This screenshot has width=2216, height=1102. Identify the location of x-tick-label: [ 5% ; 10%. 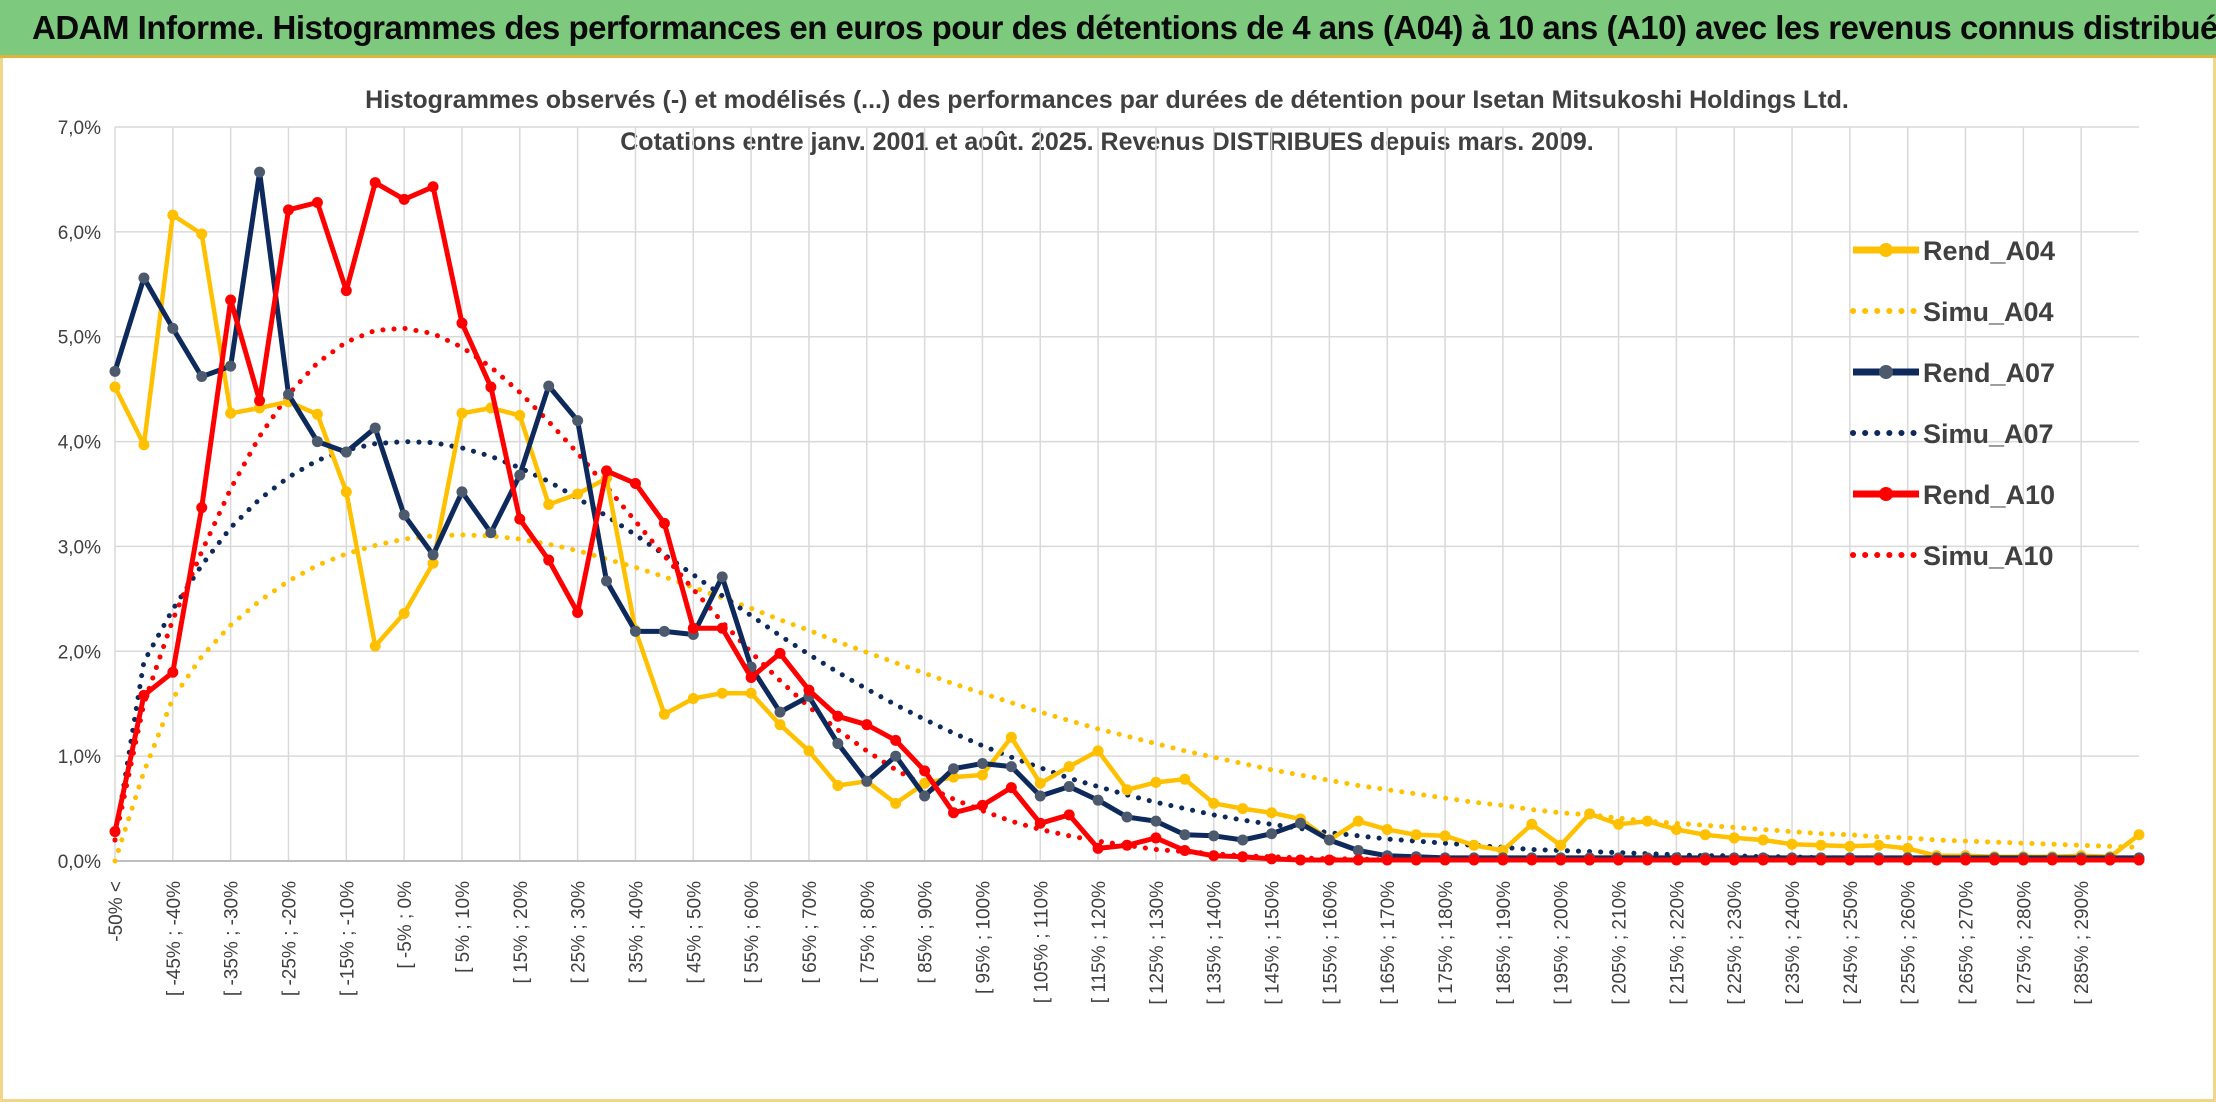
(463, 927).